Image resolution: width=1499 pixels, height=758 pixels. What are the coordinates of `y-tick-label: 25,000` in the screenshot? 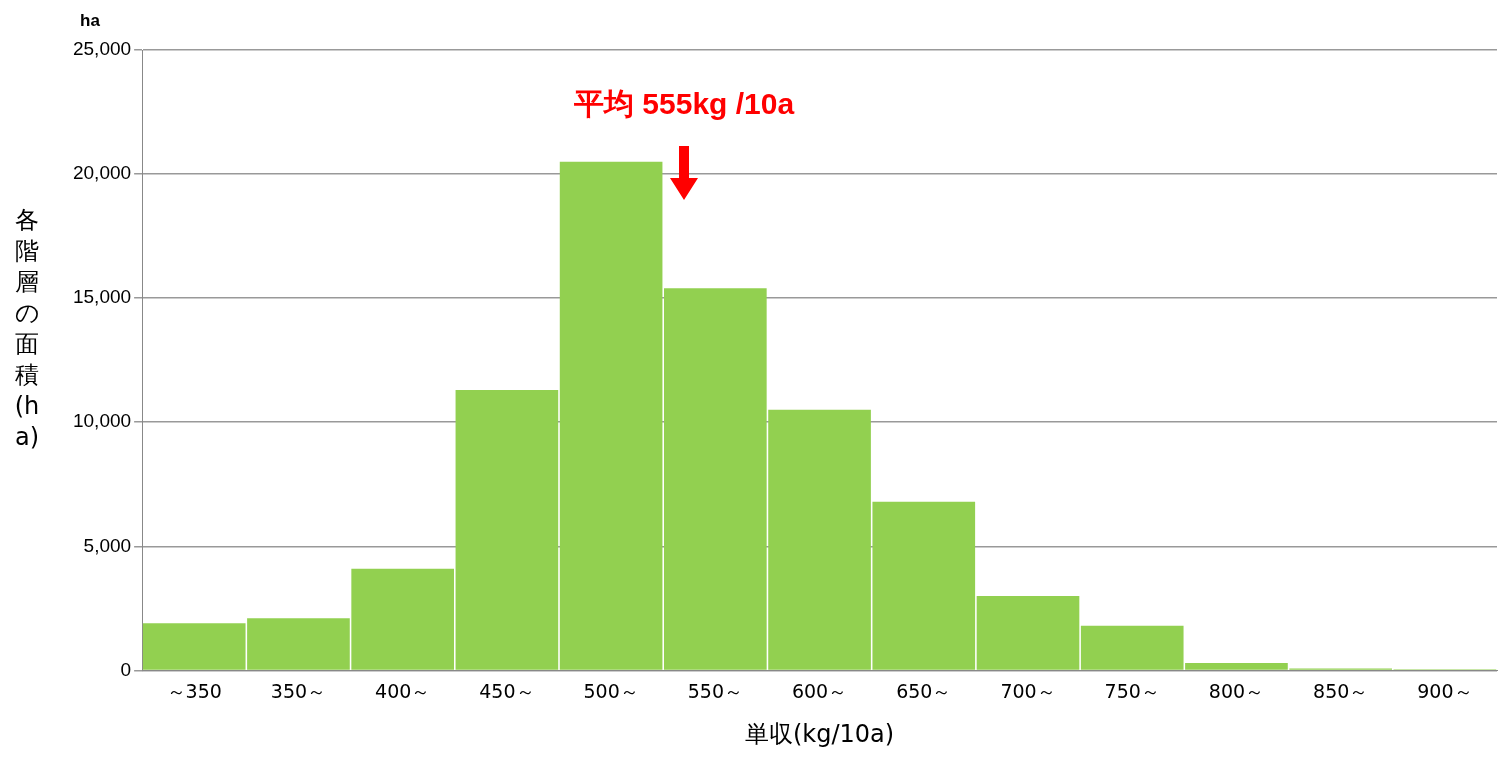 It's located at (102, 49).